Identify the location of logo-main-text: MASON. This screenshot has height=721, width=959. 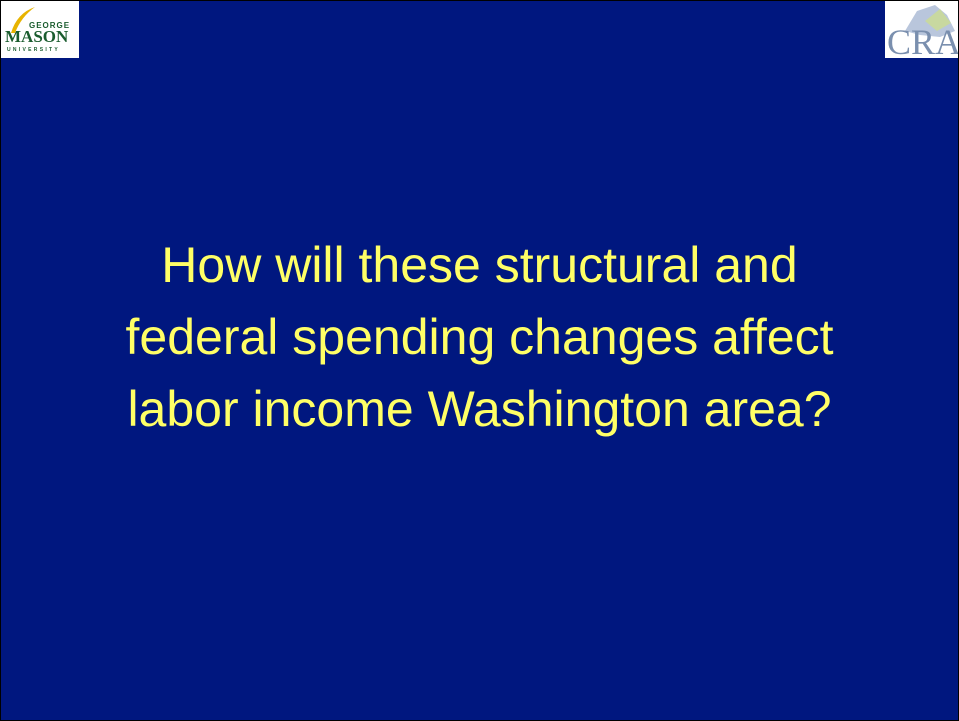
(37, 36).